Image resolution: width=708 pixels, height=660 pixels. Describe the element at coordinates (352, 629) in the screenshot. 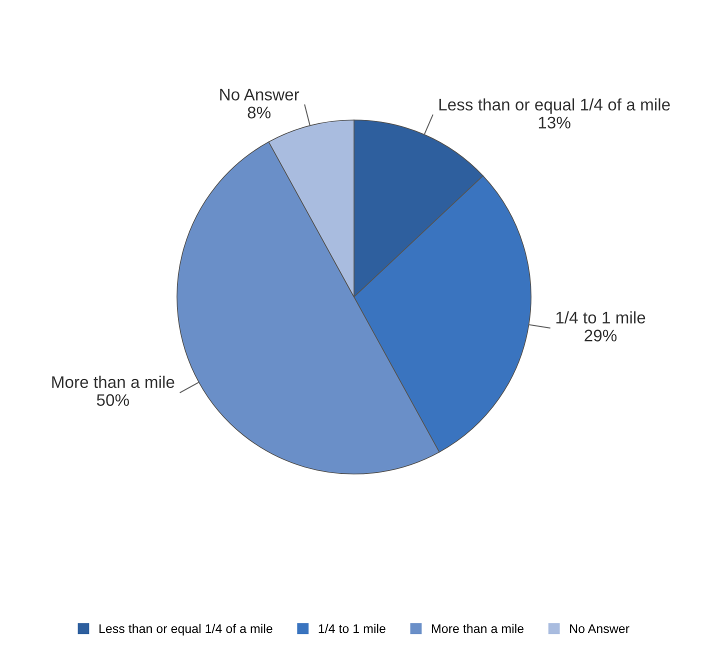

I see `legend-label: 1/4 to 1 mile` at that location.